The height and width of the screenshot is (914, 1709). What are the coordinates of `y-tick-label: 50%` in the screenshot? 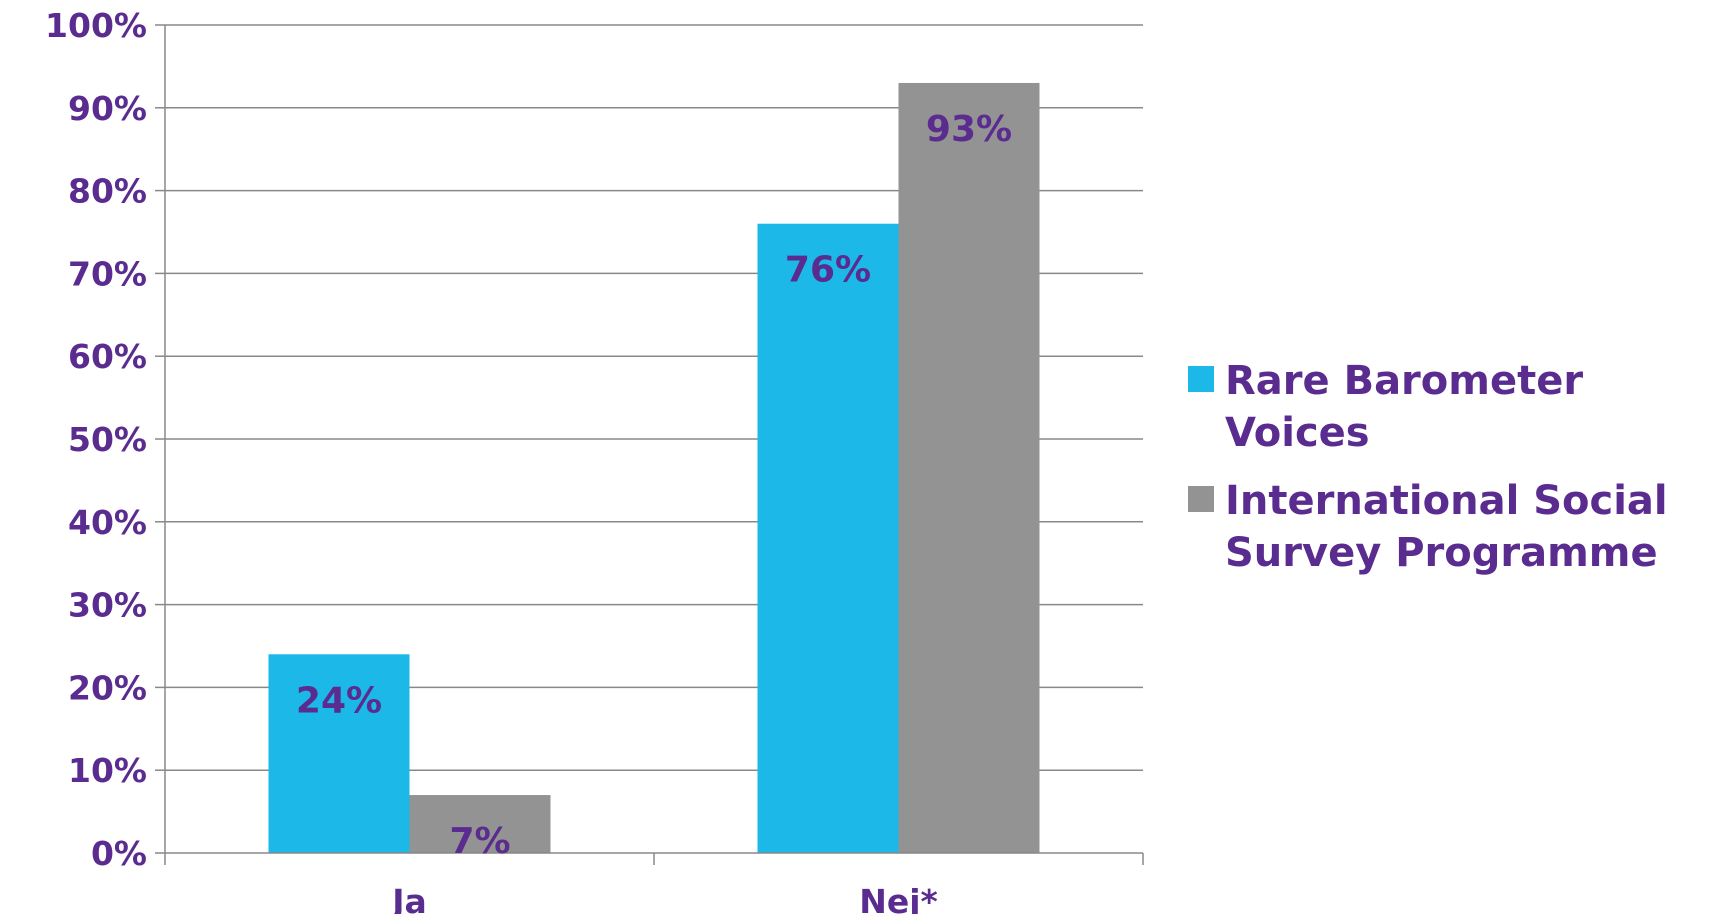 It's located at (107, 439).